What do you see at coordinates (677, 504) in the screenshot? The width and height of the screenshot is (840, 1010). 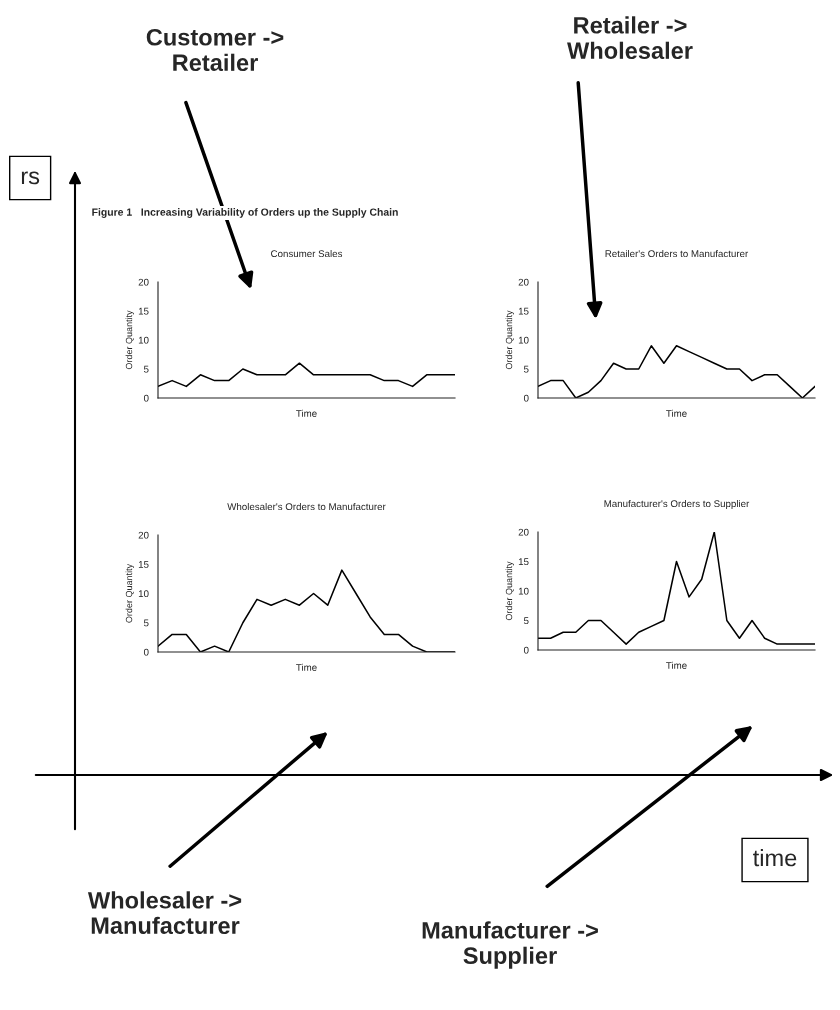 I see `chart-title: Manufacturer's Orders to Supplier` at bounding box center [677, 504].